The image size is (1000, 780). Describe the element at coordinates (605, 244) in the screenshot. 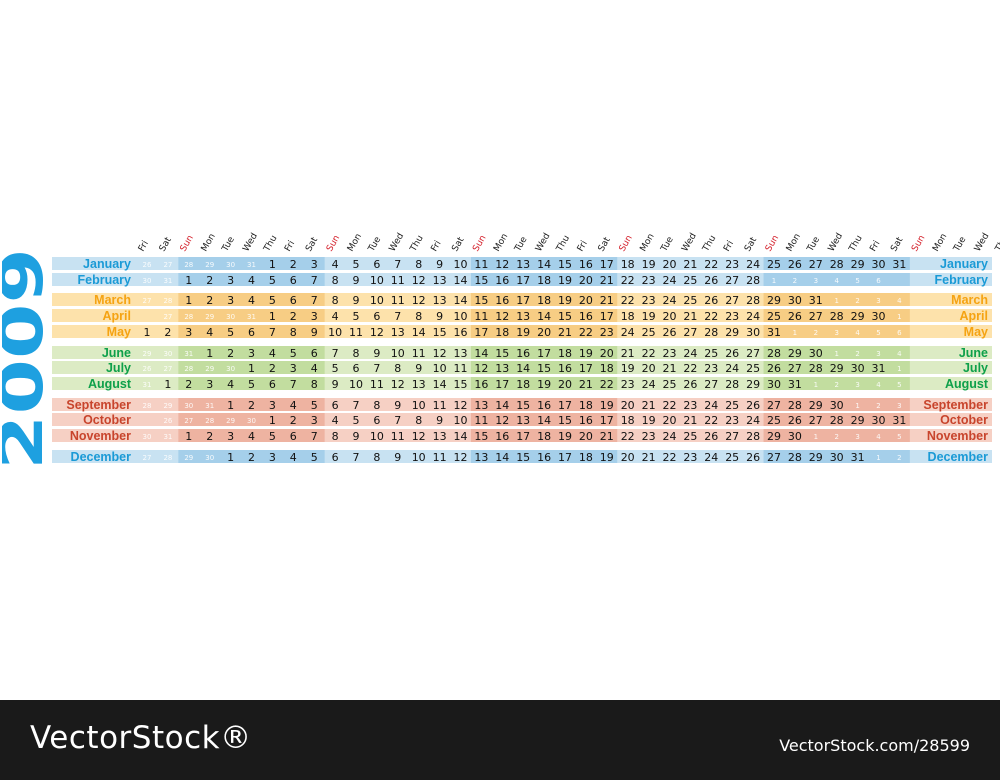

I see `weekday-header-22: Sat` at that location.